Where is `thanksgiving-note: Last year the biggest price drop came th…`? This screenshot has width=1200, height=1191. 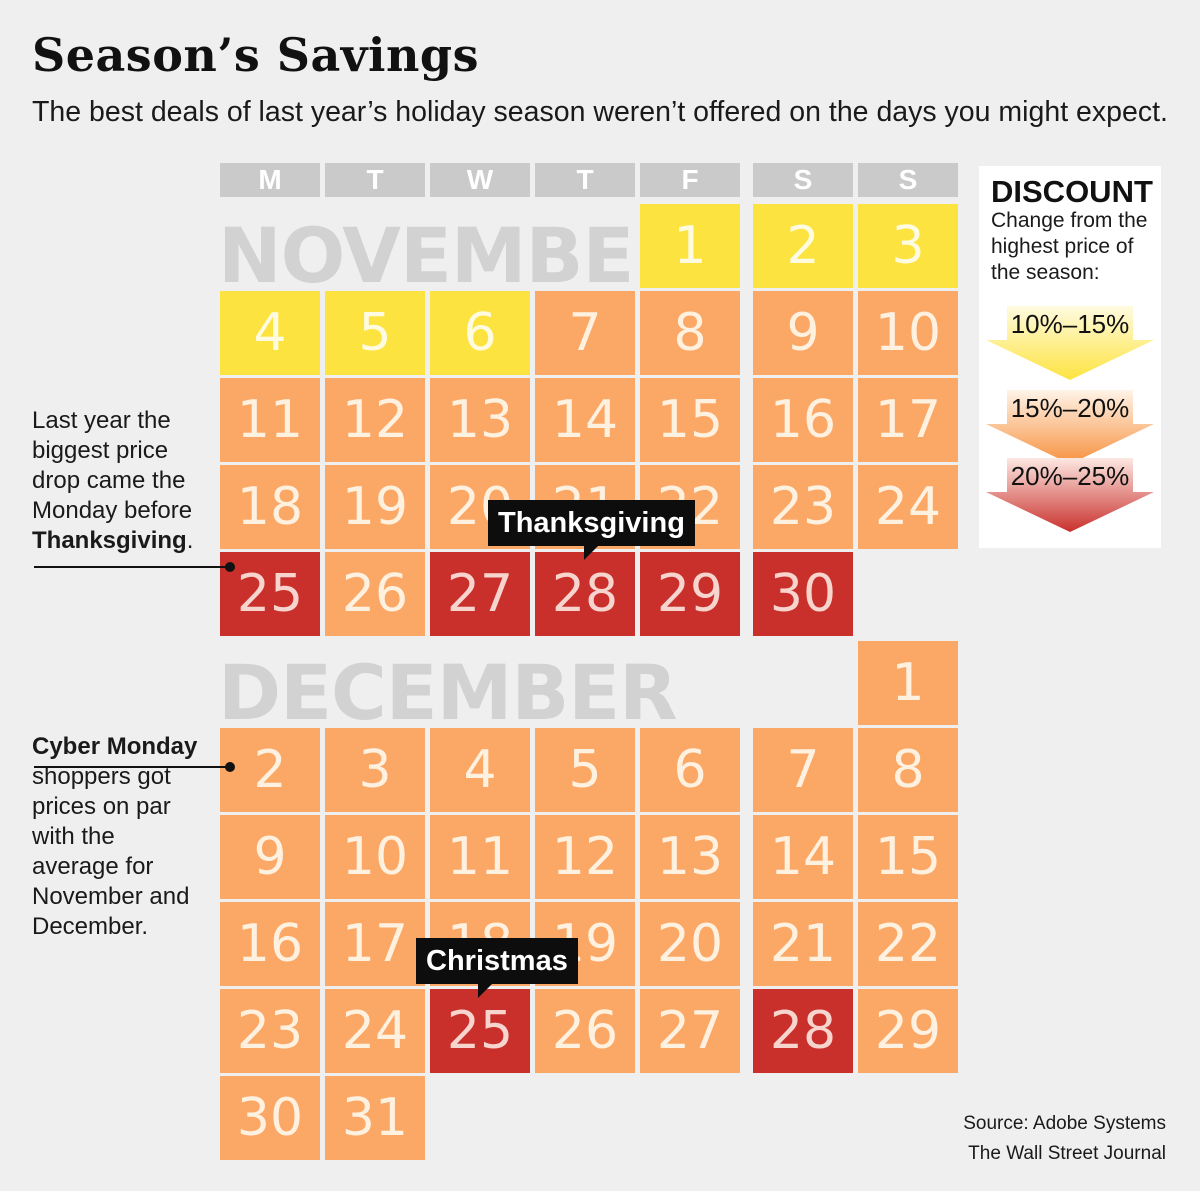
thanksgiving-note: Last year the biggest price drop came th… is located at coordinates (117, 481).